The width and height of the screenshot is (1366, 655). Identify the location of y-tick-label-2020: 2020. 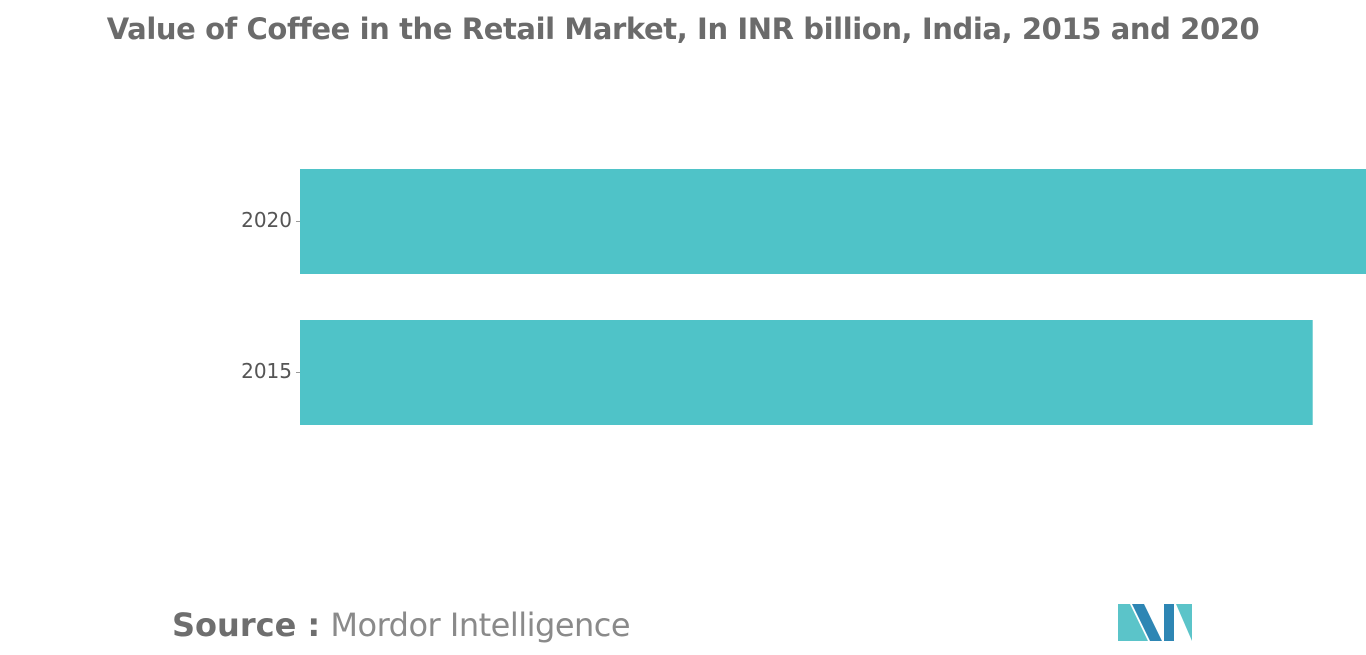
(266, 220).